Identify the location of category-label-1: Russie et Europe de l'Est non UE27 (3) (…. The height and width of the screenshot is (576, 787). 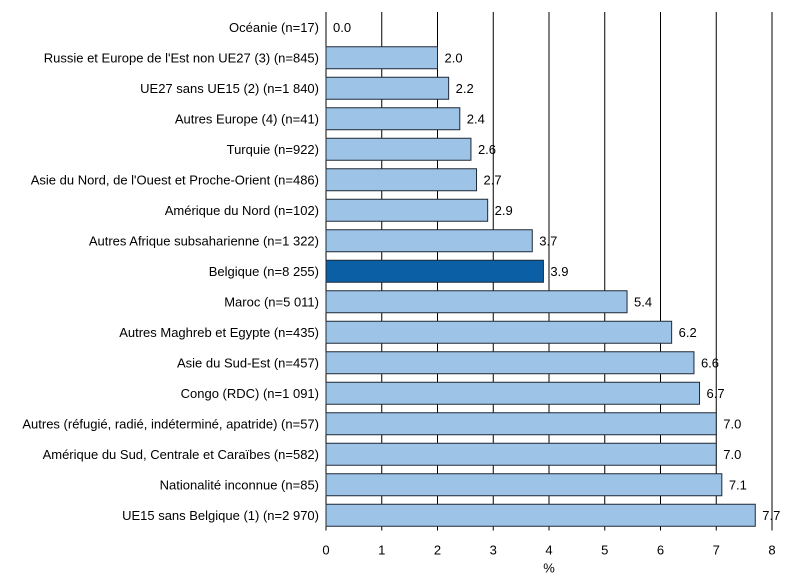
(181, 57).